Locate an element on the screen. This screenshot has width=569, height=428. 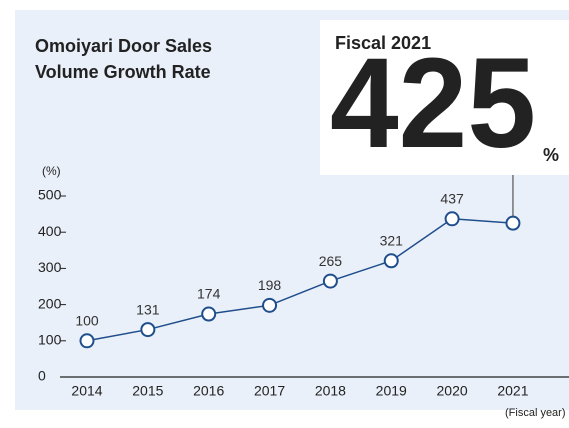
chart-title: Omoiyari Door Sales is located at coordinates (123, 46).